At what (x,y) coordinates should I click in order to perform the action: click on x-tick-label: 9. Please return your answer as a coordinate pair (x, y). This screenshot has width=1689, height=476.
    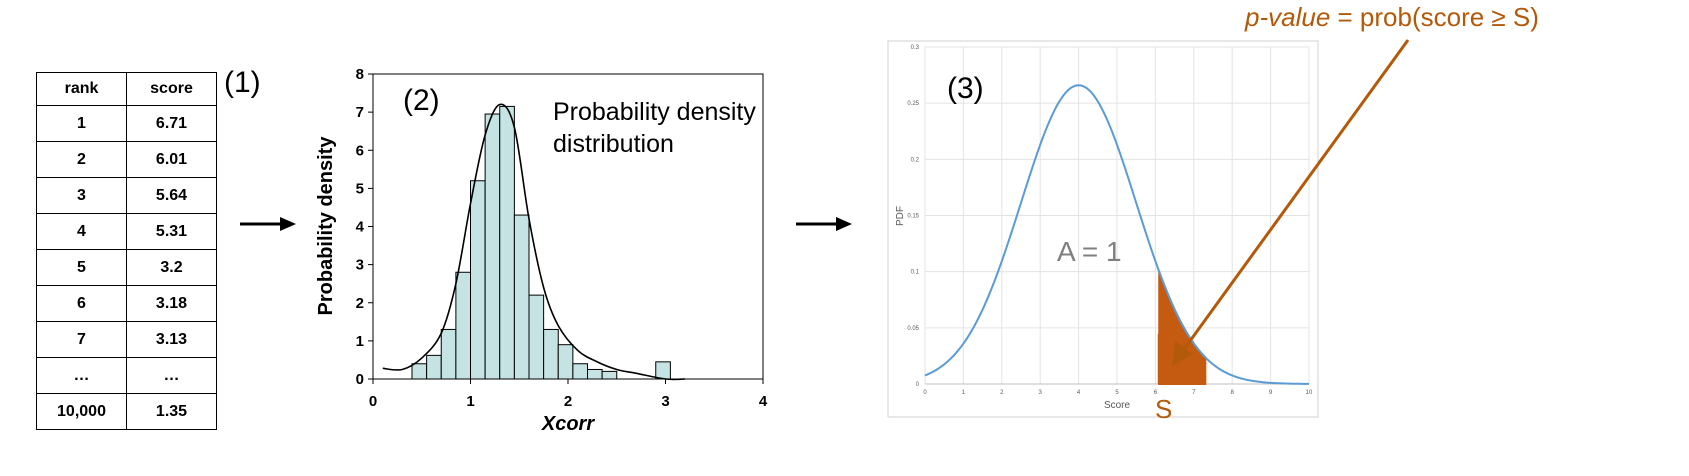
    Looking at the image, I should click on (1271, 393).